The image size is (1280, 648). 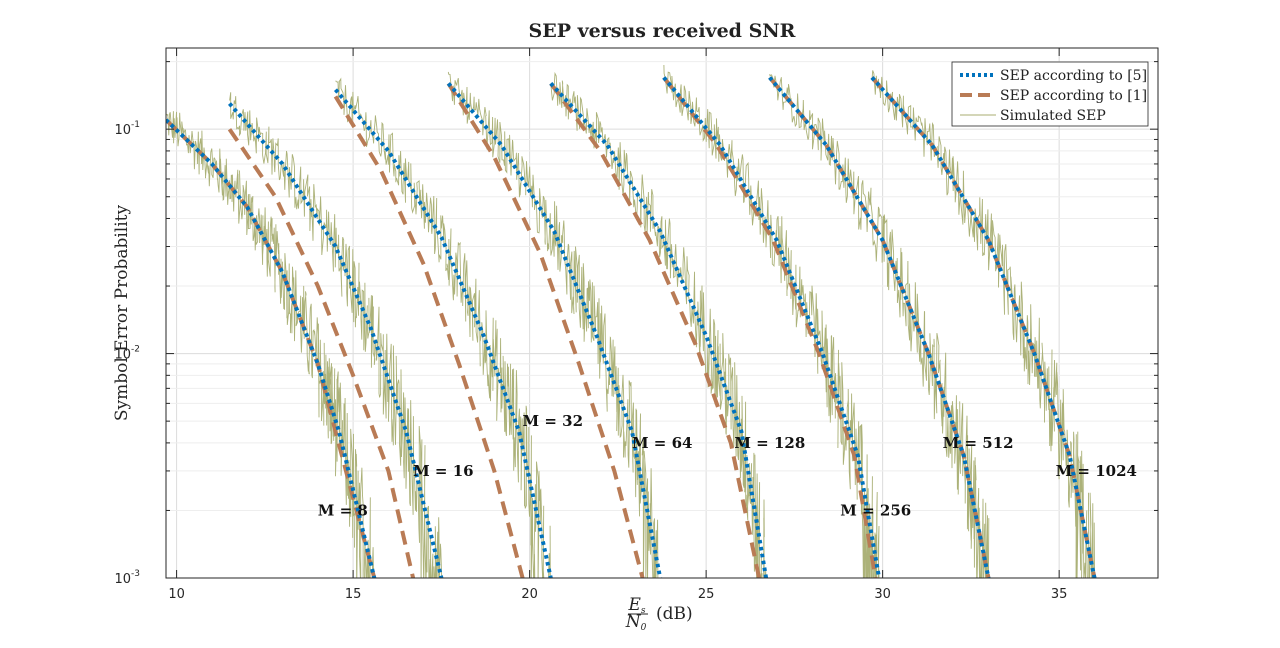 I want to click on sep1-curve-m1024, so click(x=983, y=327).